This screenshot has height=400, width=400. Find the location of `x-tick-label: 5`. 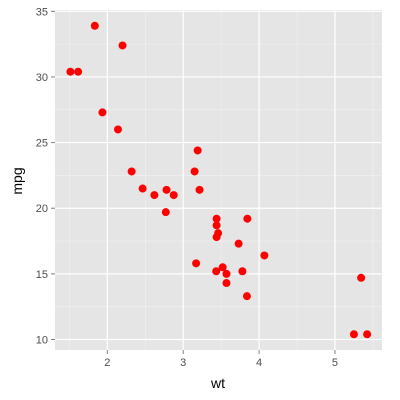

x-tick-label: 5 is located at coordinates (335, 363).